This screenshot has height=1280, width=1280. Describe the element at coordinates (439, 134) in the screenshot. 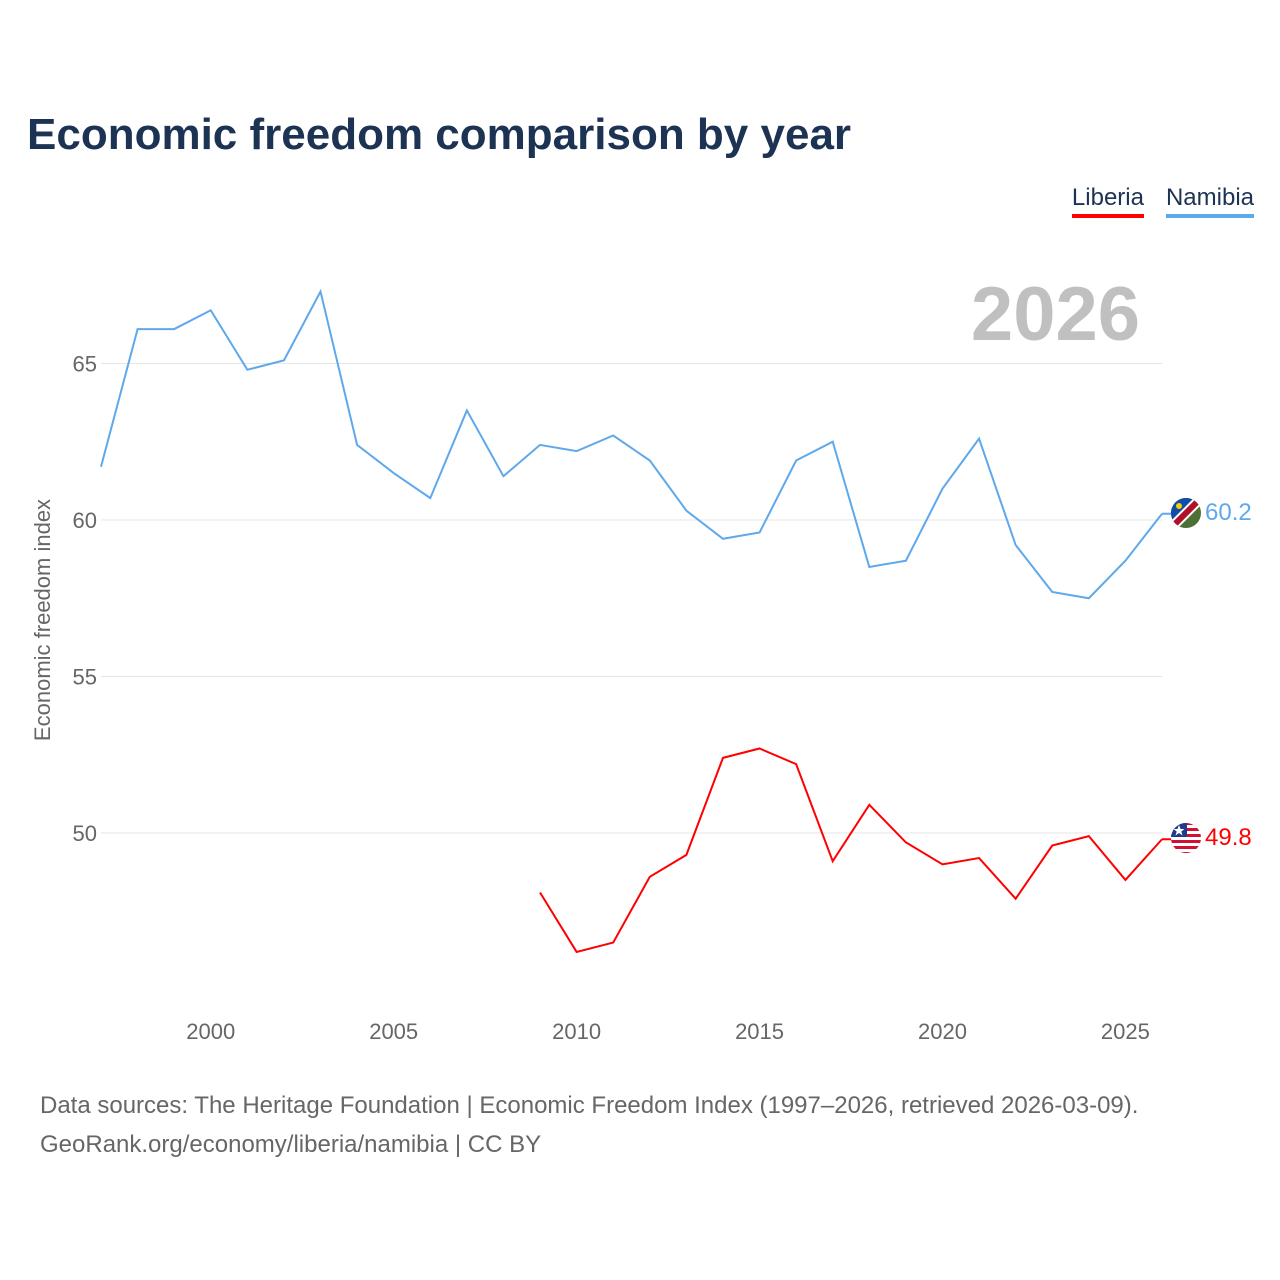

I see `chart-title: Economic freedom comparison by year` at that location.